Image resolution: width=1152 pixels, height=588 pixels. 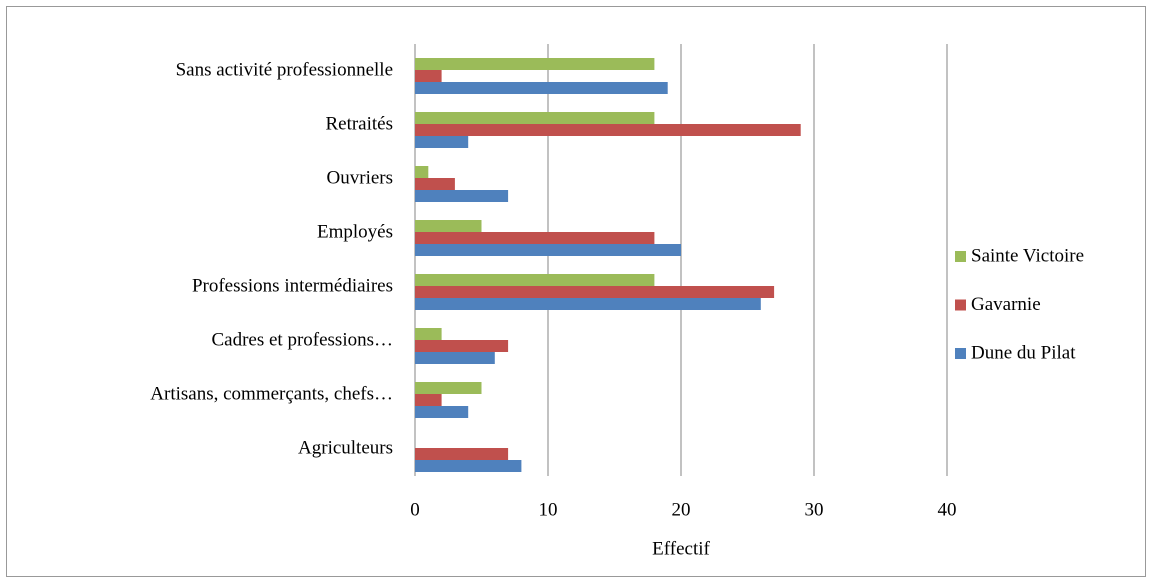 What do you see at coordinates (947, 509) in the screenshot?
I see `x-tick-label: 40` at bounding box center [947, 509].